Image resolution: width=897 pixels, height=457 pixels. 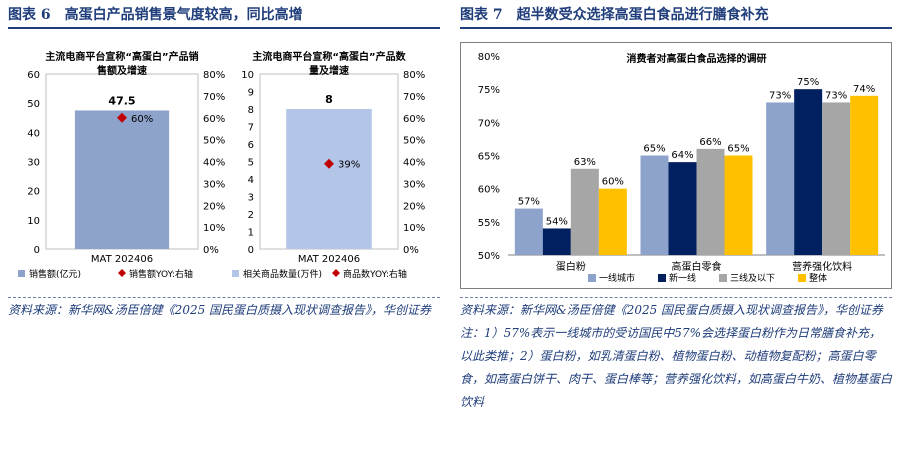 I want to click on figure6-title-rule, so click(x=224, y=28).